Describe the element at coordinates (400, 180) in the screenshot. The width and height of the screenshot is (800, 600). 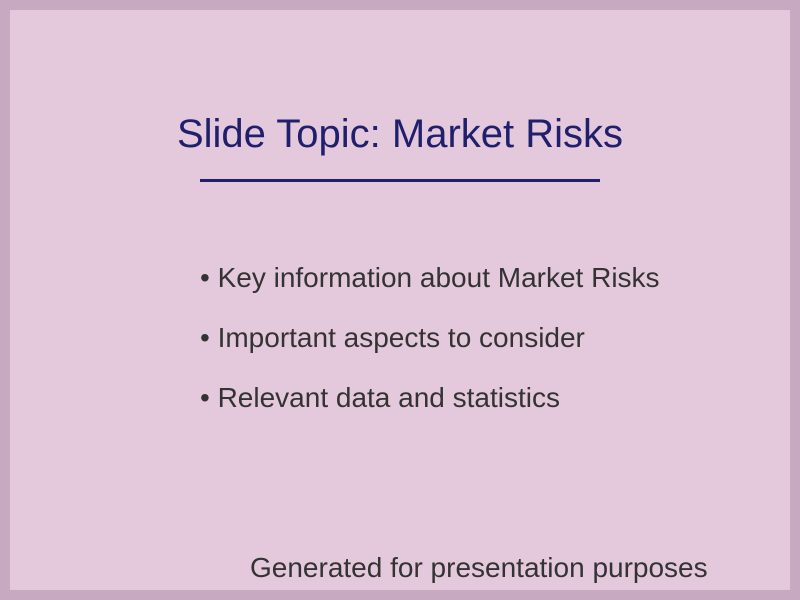
I see `title-divider` at that location.